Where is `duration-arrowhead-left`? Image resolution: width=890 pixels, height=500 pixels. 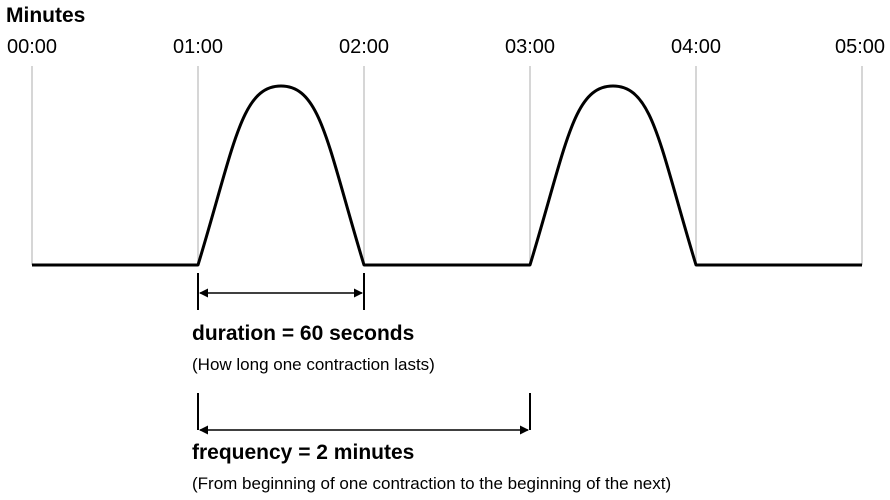 duration-arrowhead-left is located at coordinates (203, 293).